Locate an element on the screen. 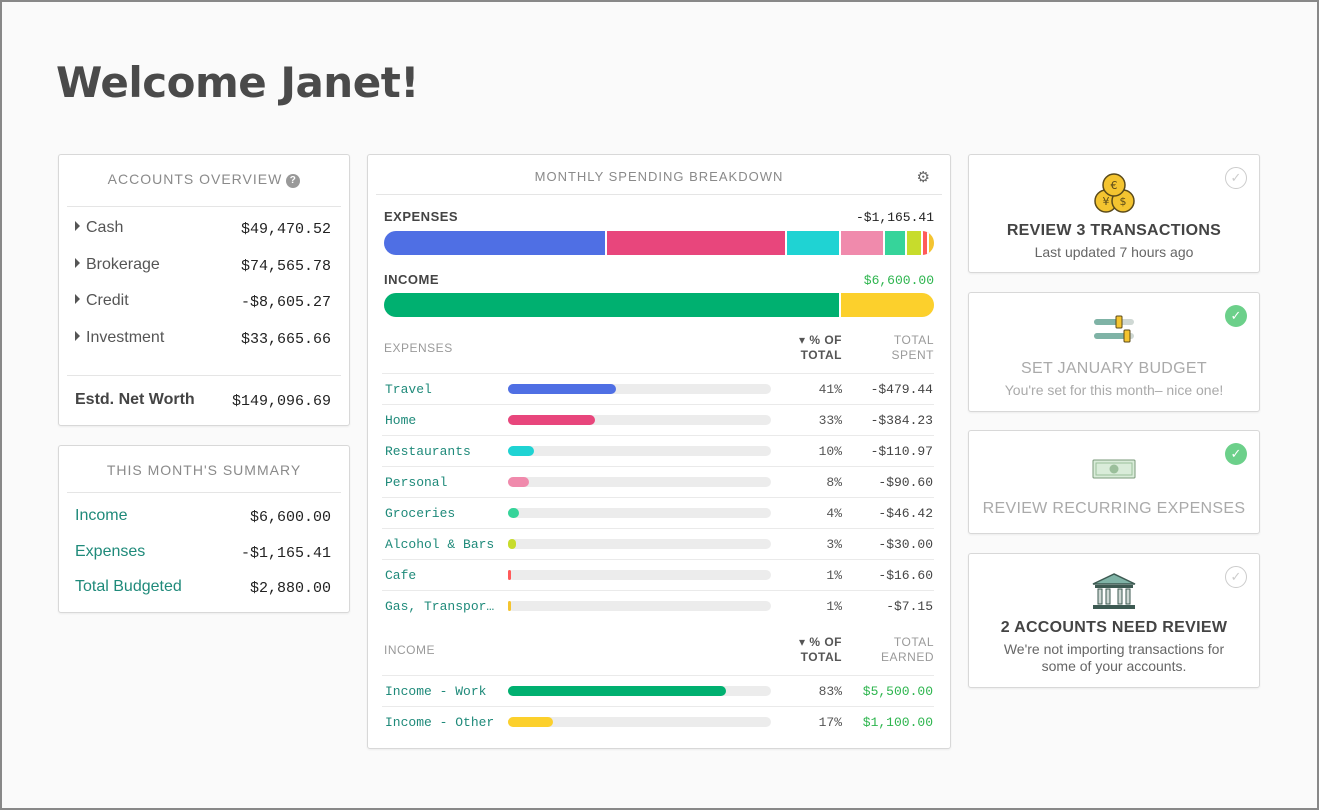 This screenshot has height=810, width=1319. category-link: Cafe is located at coordinates (401, 575).